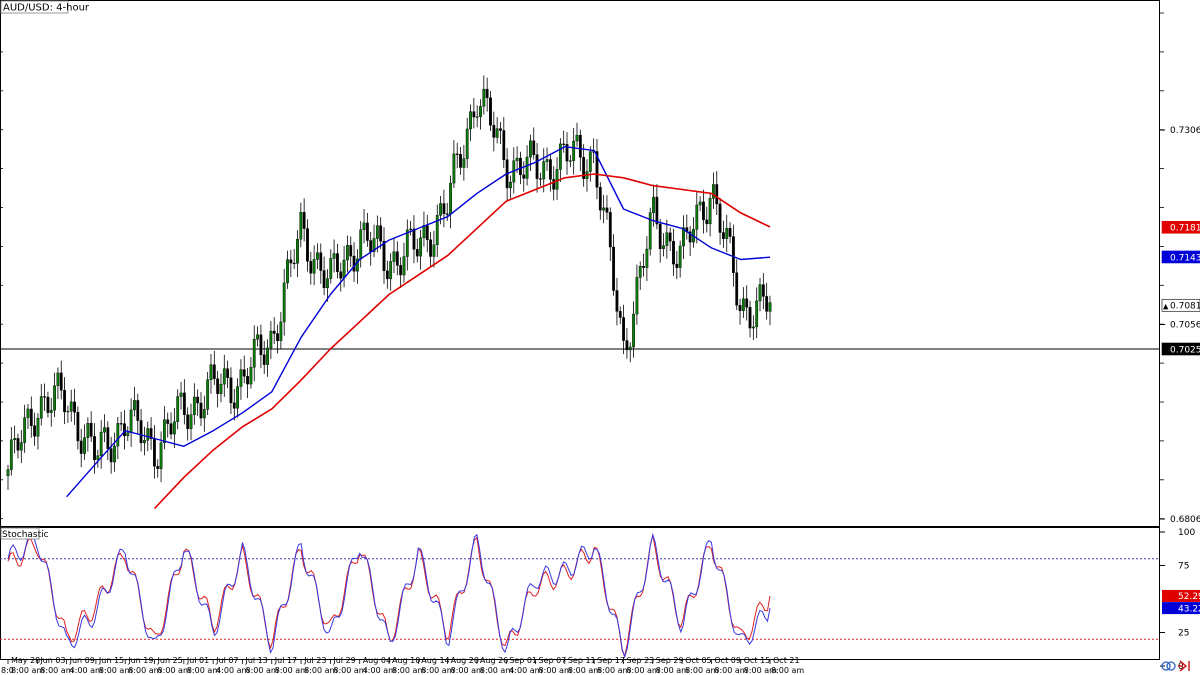 The width and height of the screenshot is (1200, 675). Describe the element at coordinates (52, 660) in the screenshot. I see `x-date-label: Jun 03` at that location.